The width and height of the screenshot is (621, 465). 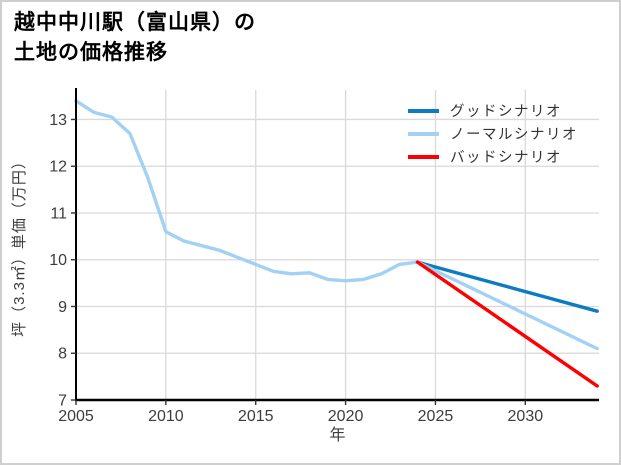 I want to click on legend-label-bad-scenario: バッドシナリオ, so click(x=506, y=158).